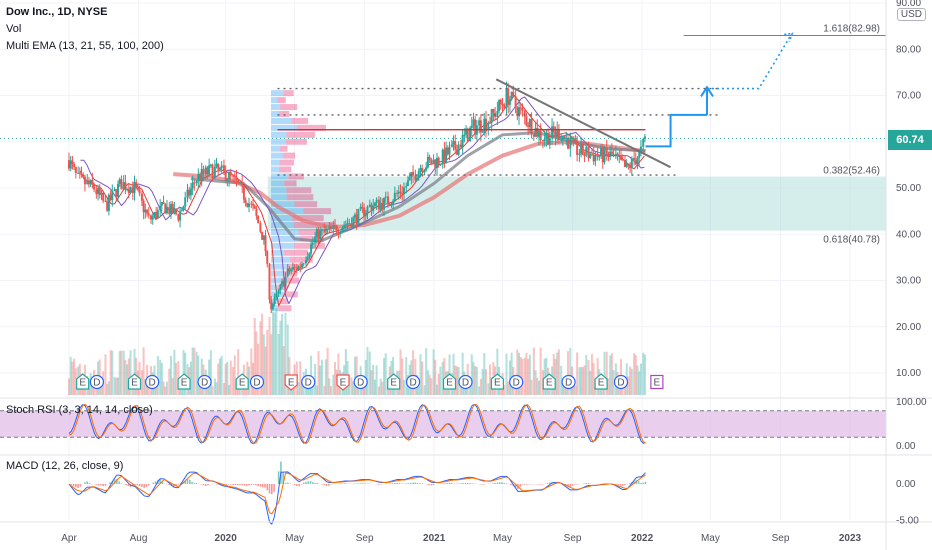 Image resolution: width=932 pixels, height=550 pixels. Describe the element at coordinates (85, 46) in the screenshot. I see `ema-legend: Multi EMA (13, 21, 55, 100, 200)` at that location.